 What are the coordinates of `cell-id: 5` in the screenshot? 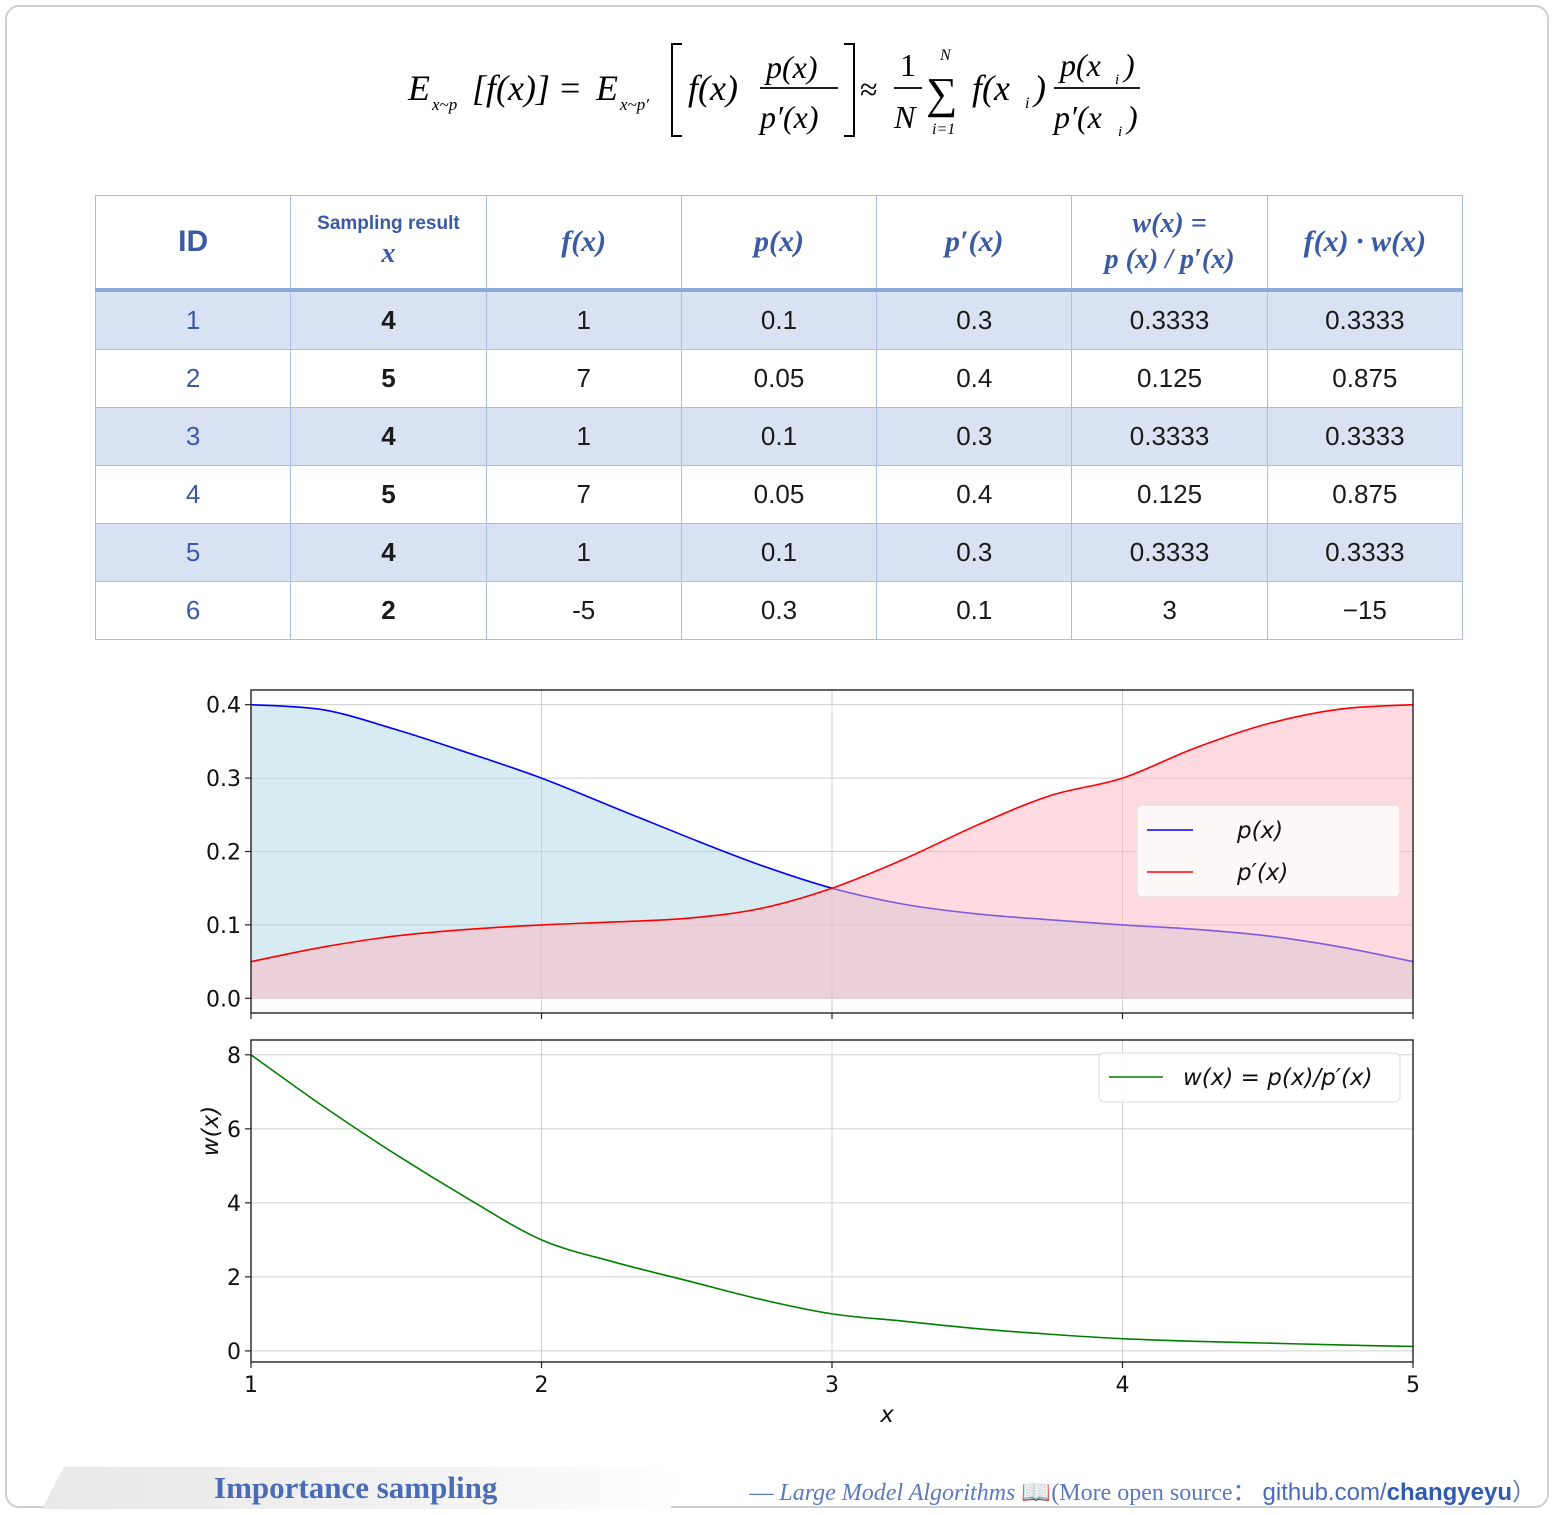 It's located at (193, 552).